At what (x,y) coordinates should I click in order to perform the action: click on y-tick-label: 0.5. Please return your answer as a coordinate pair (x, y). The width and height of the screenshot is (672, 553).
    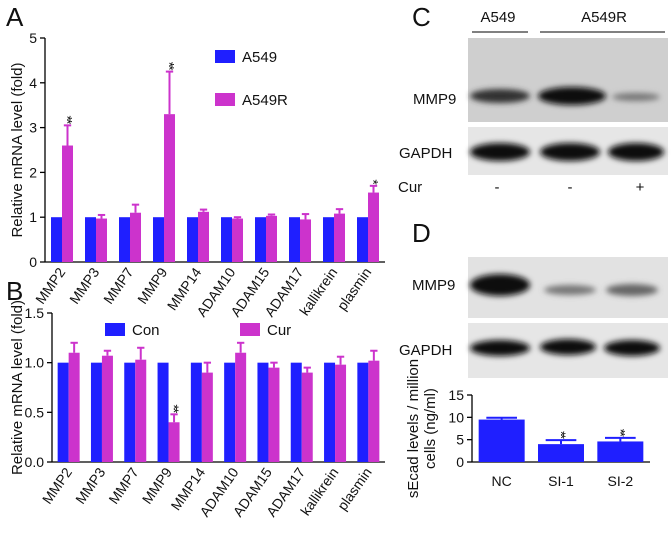
    Looking at the image, I should click on (35, 412).